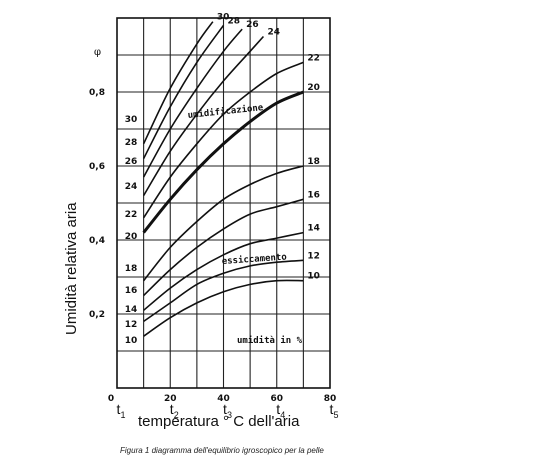  What do you see at coordinates (131, 162) in the screenshot?
I see `curve-start-label: 26` at bounding box center [131, 162].